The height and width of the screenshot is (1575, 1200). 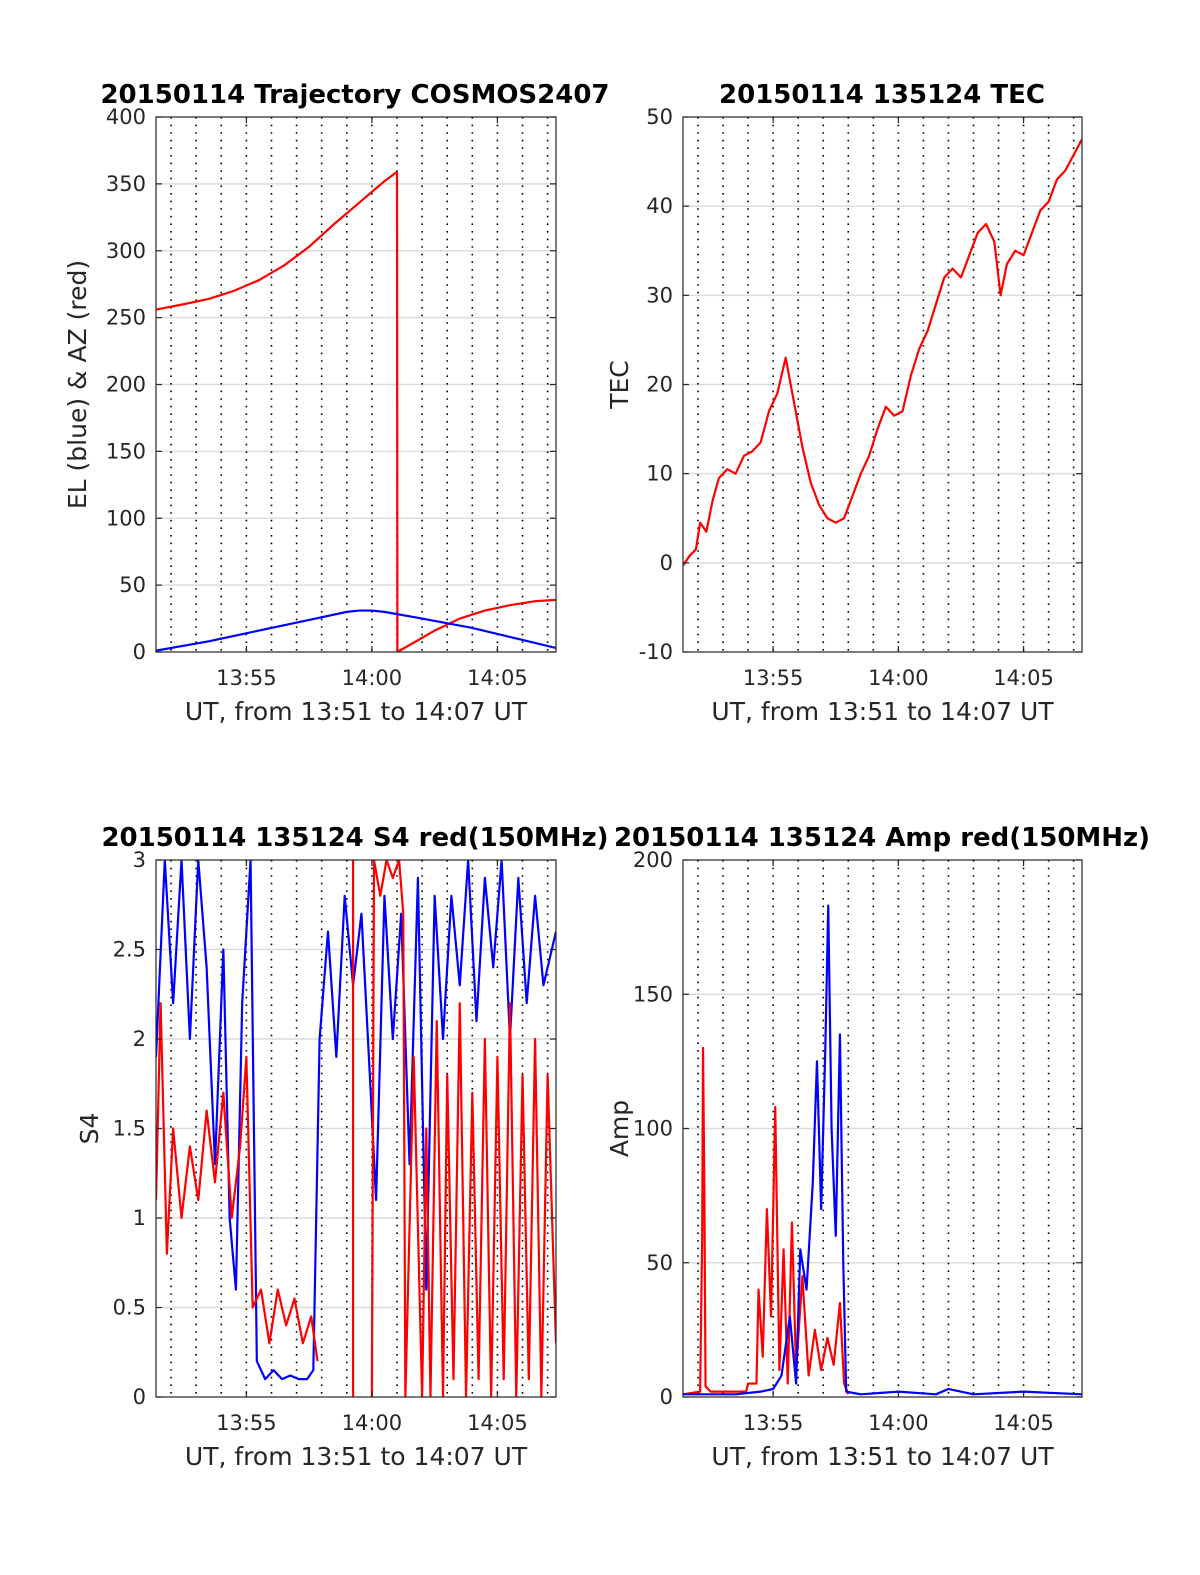 I want to click on y-tick-label: 250, so click(x=126, y=318).